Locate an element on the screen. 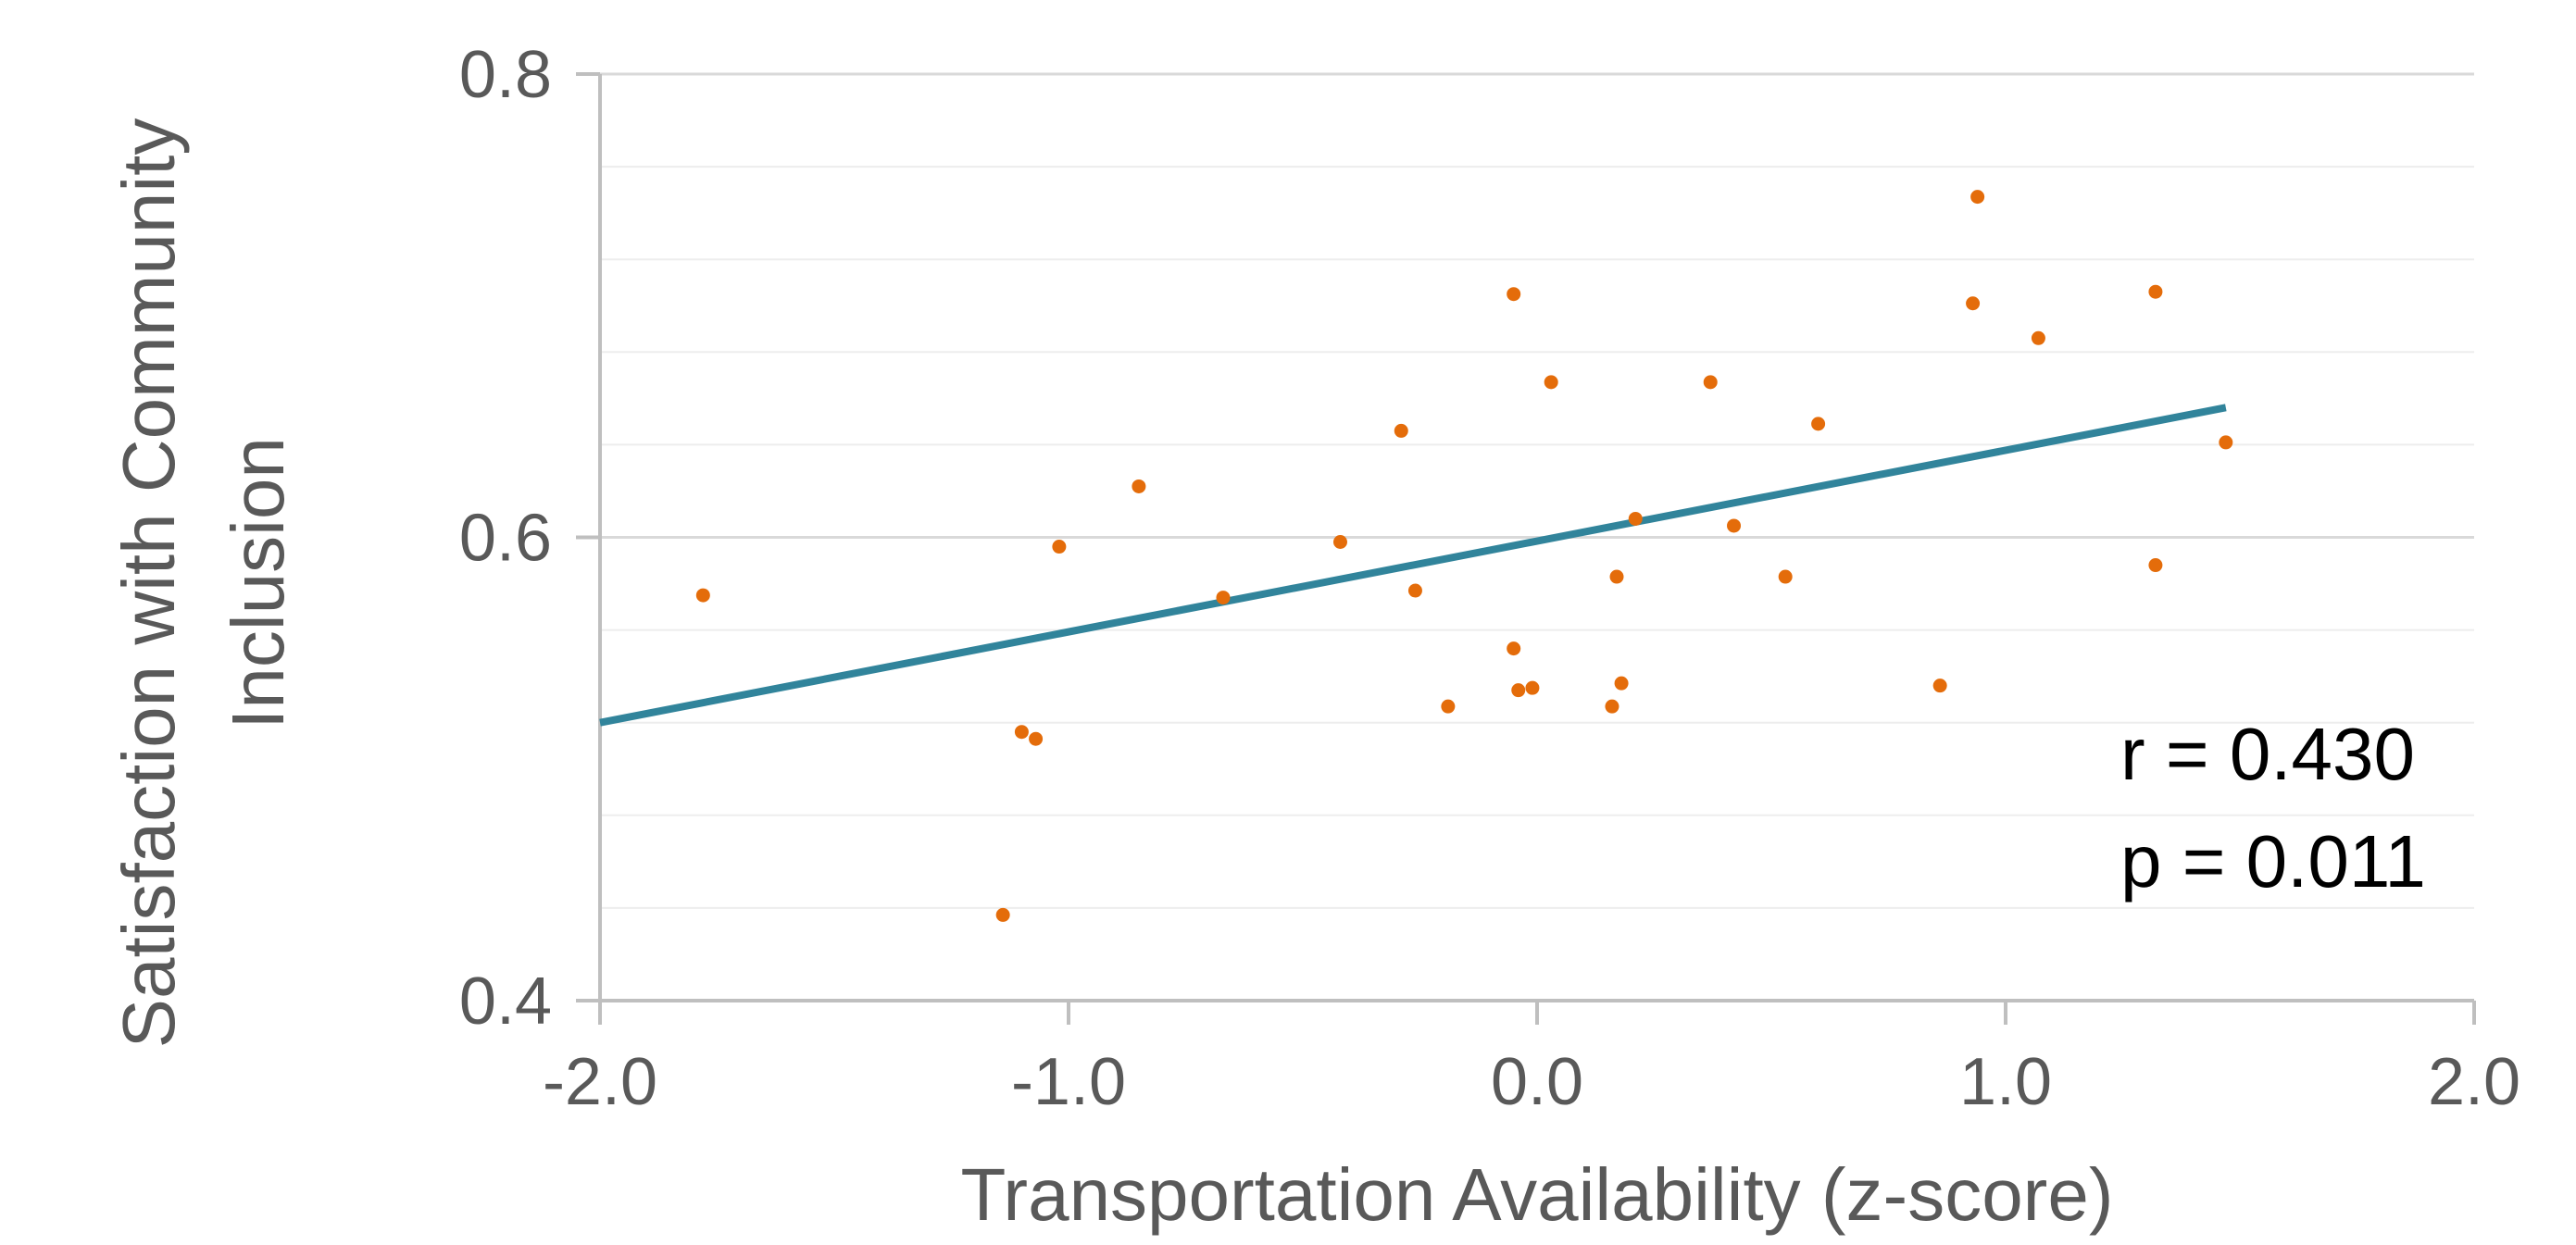  correlation-r-label: r = 0.430 is located at coordinates (2268, 754).